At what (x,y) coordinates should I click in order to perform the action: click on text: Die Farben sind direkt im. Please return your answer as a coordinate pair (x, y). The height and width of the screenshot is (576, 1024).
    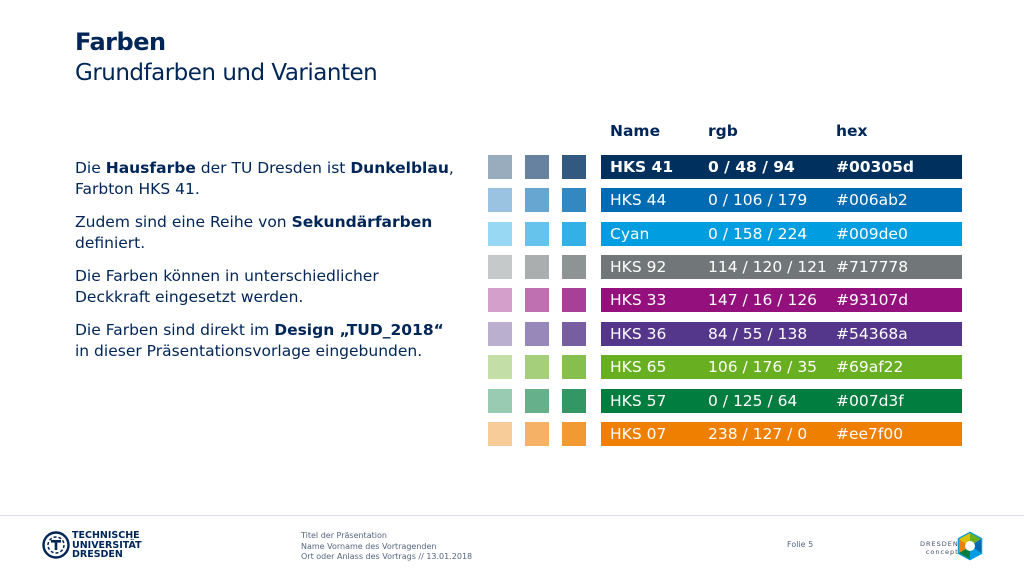
    Looking at the image, I should click on (175, 330).